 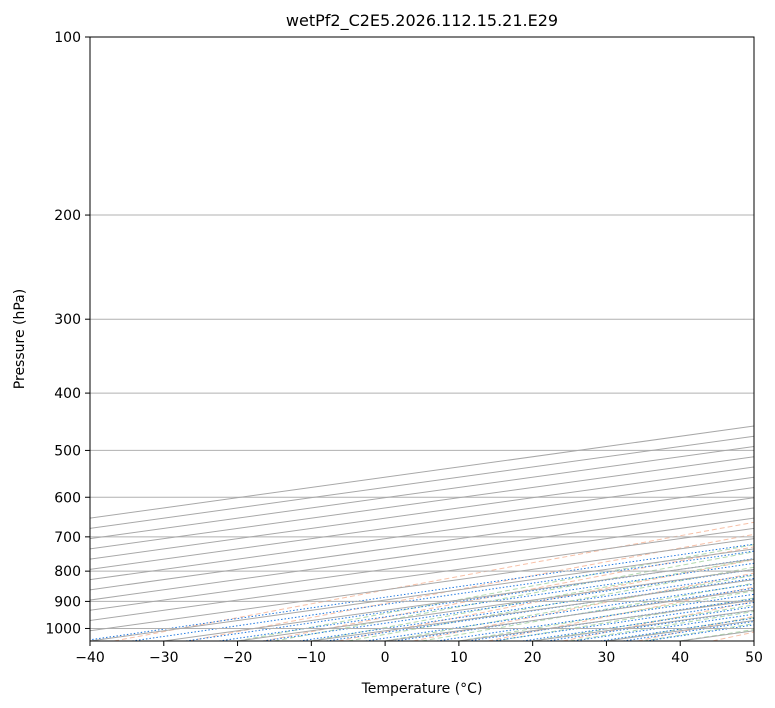 I want to click on y-tick-label: 100, so click(x=67, y=38).